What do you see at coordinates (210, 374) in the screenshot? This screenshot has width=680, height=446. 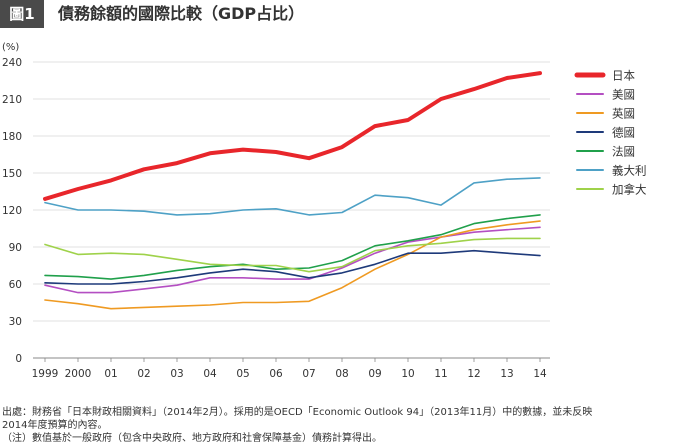 I see `x-tick-label: 04` at bounding box center [210, 374].